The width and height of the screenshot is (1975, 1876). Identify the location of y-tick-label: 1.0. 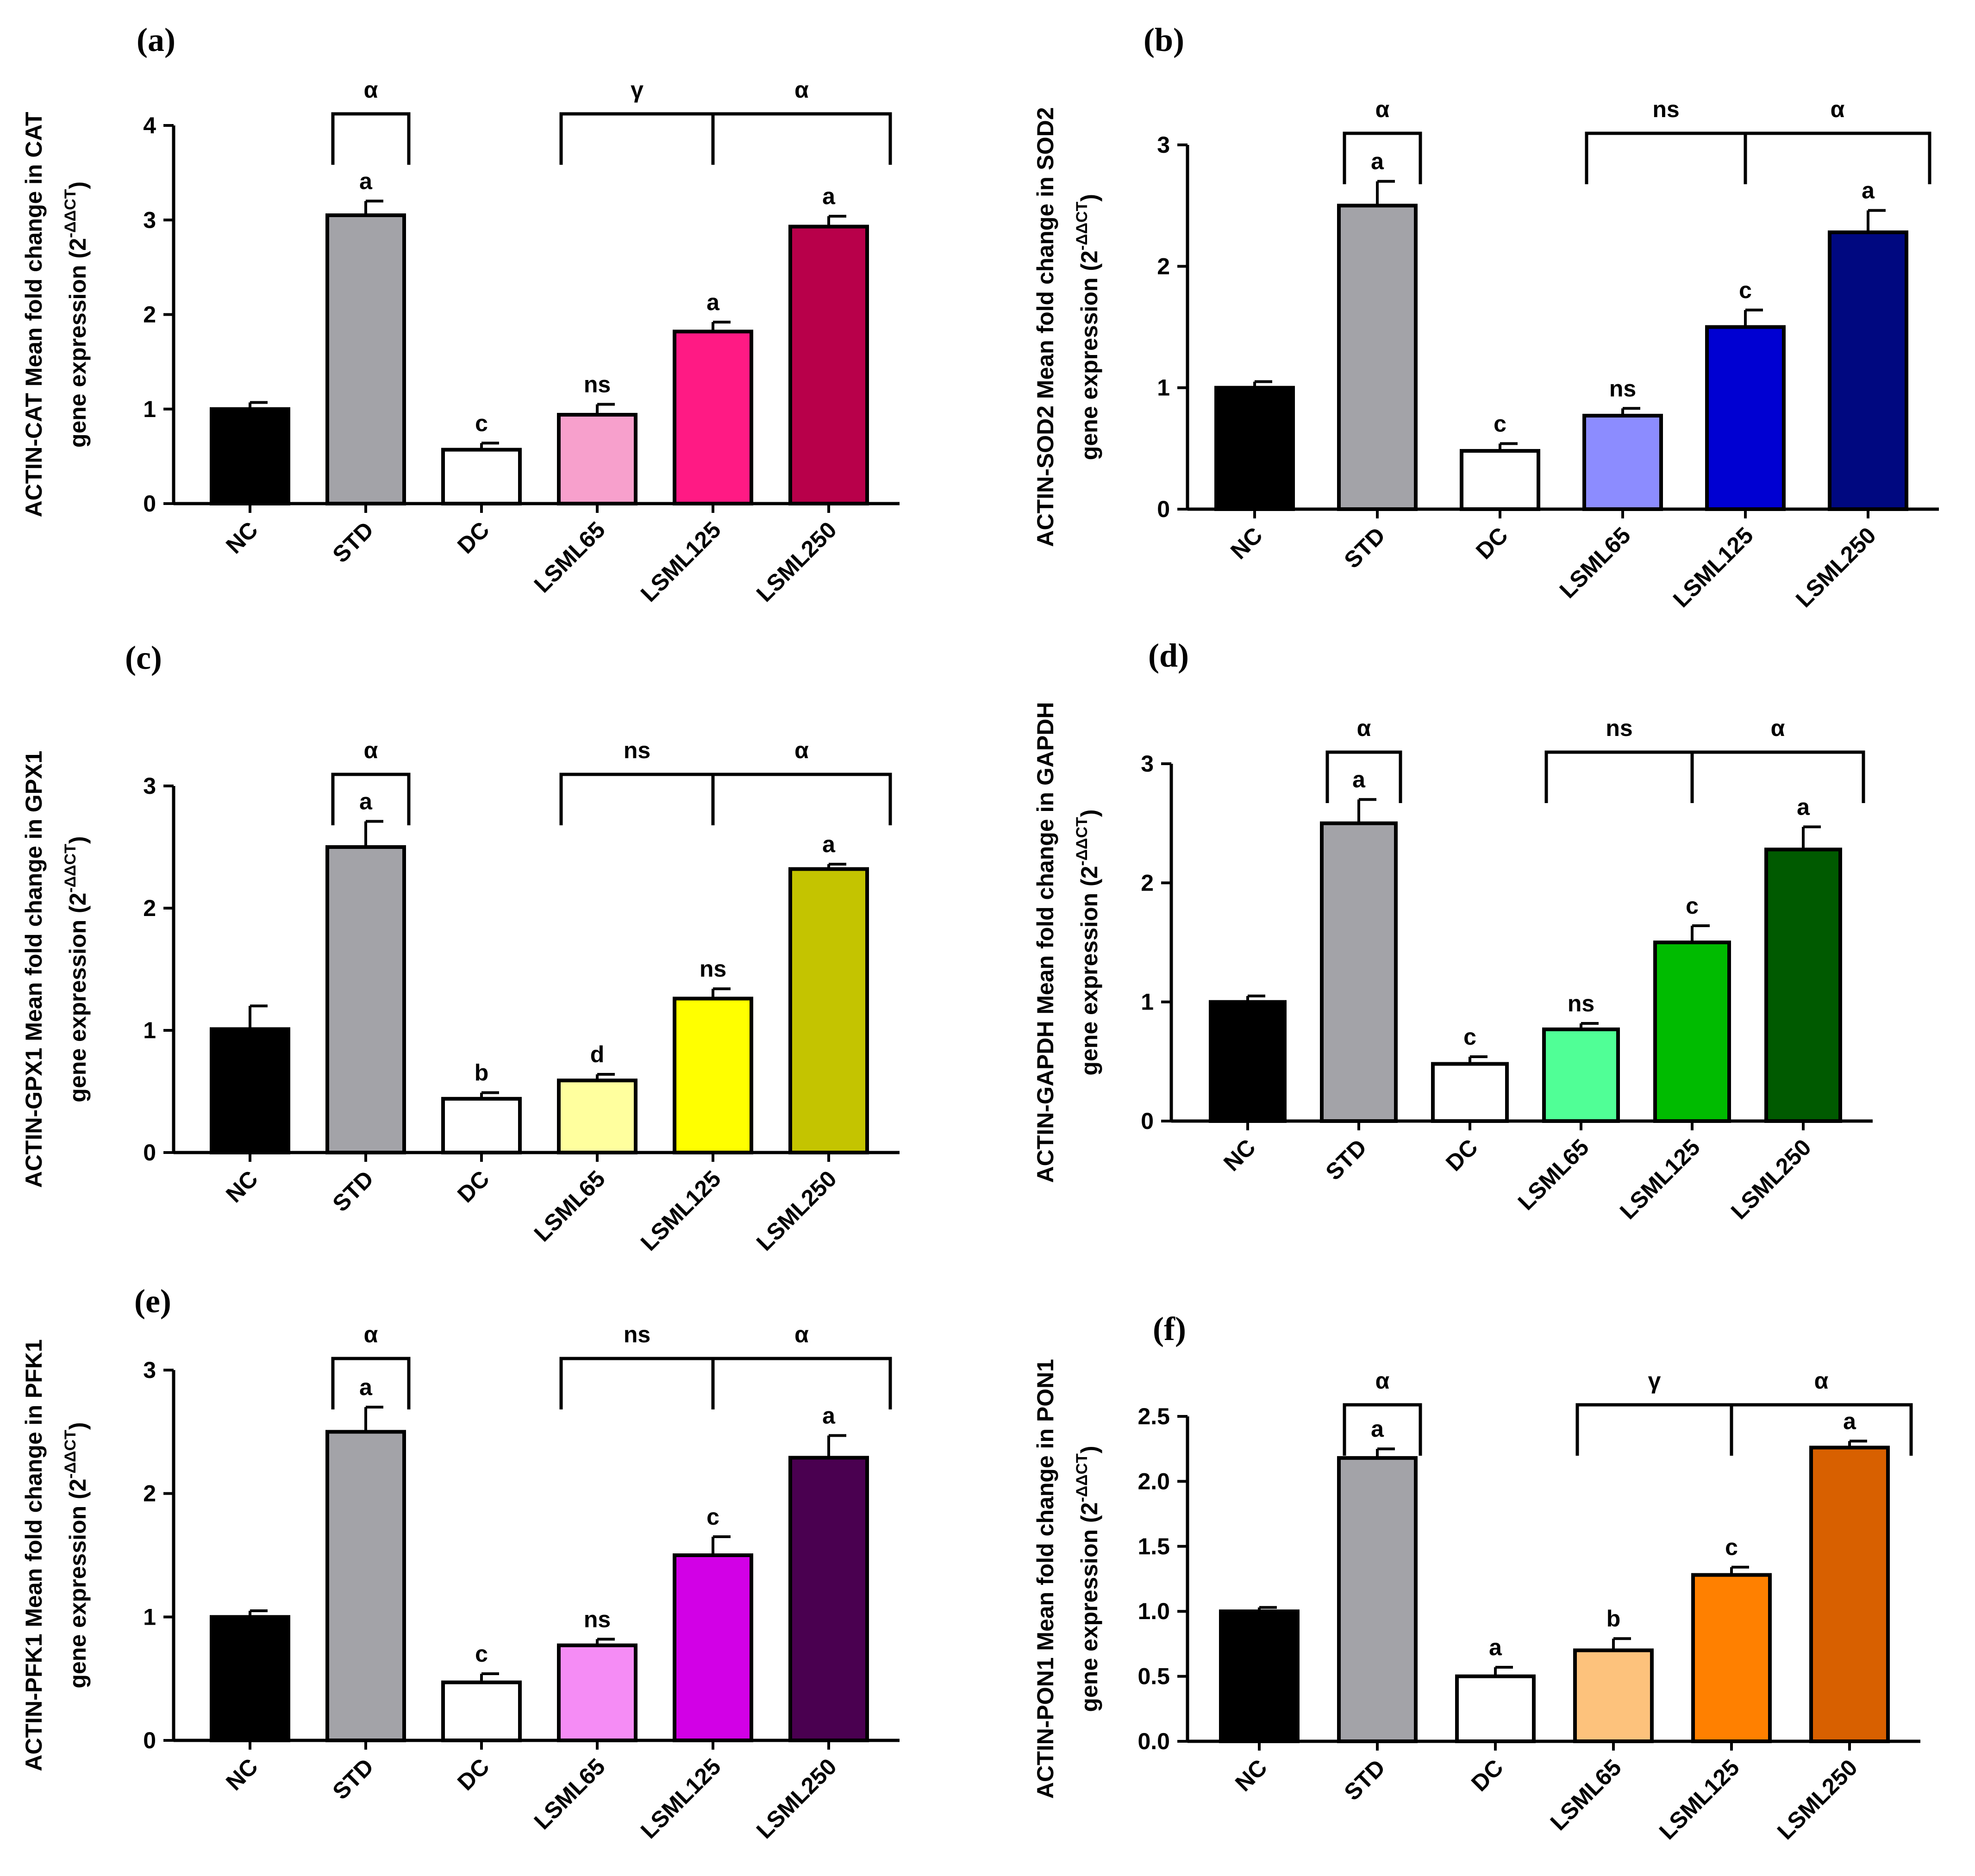
(1154, 1611).